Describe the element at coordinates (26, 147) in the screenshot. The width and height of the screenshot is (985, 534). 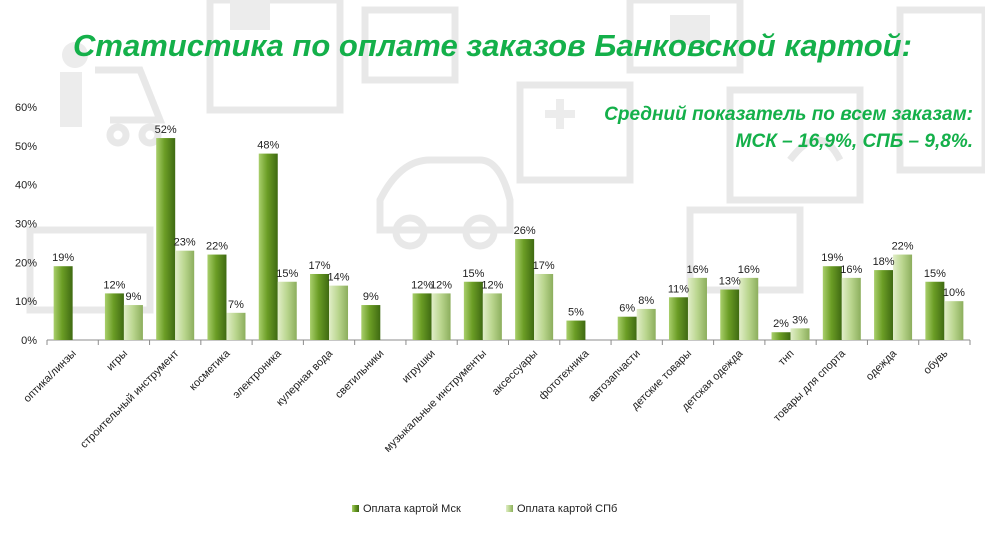
I see `y-tick-label: 50%` at that location.